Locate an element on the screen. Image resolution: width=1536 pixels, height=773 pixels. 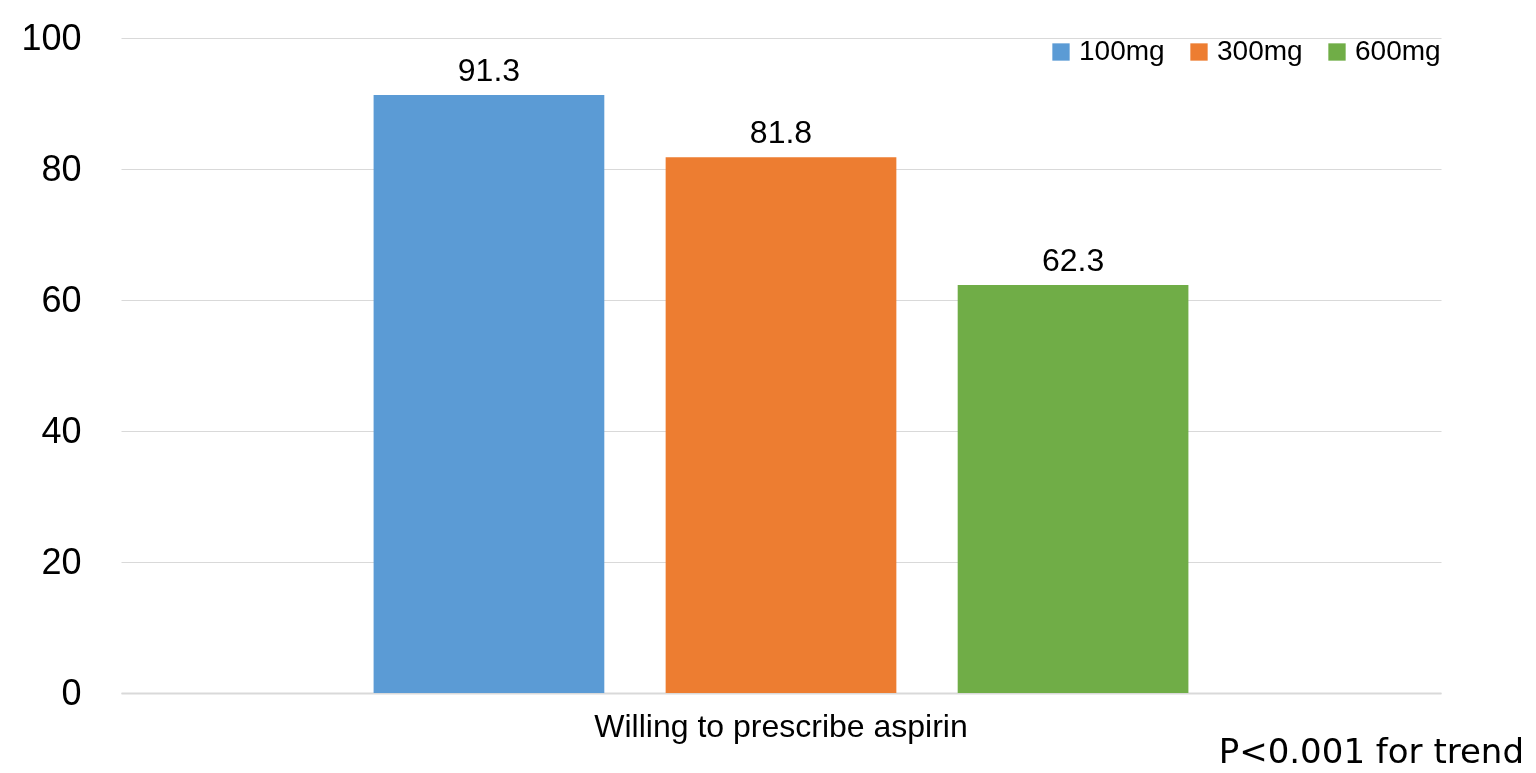
y-tick-label: 40 is located at coordinates (61, 430).